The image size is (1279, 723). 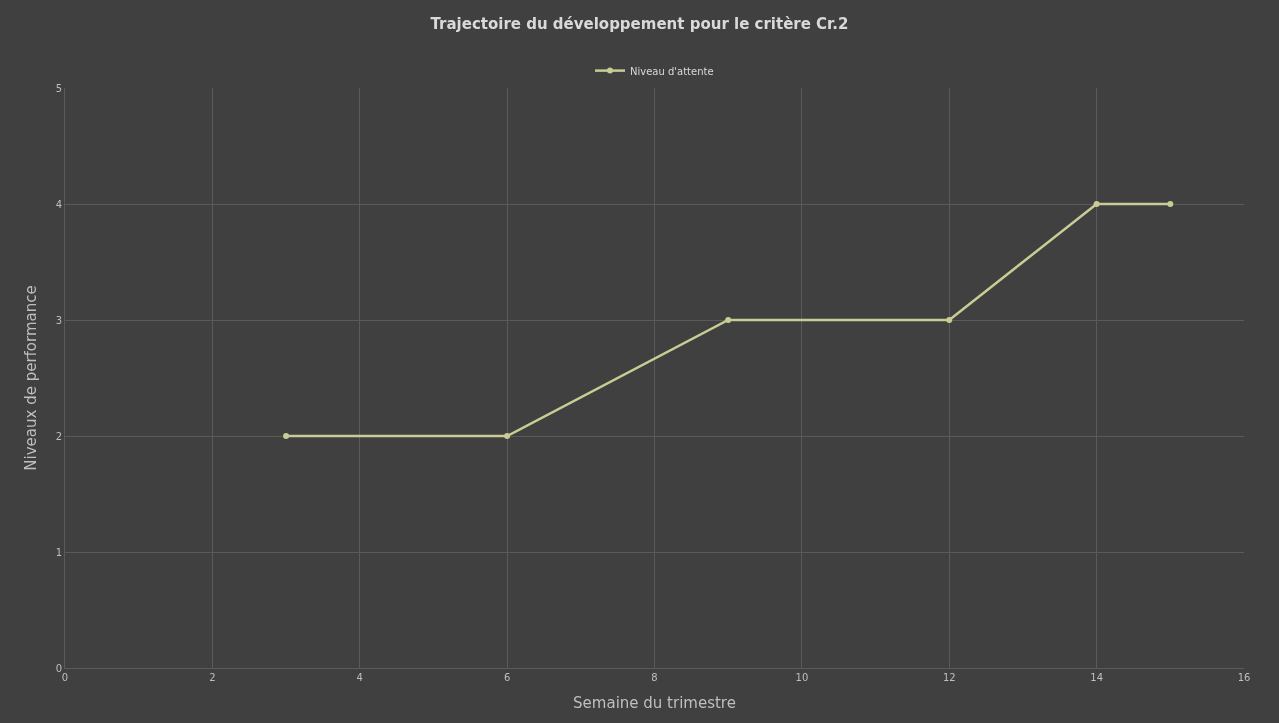 What do you see at coordinates (802, 677) in the screenshot?
I see `x-tick-label: 10` at bounding box center [802, 677].